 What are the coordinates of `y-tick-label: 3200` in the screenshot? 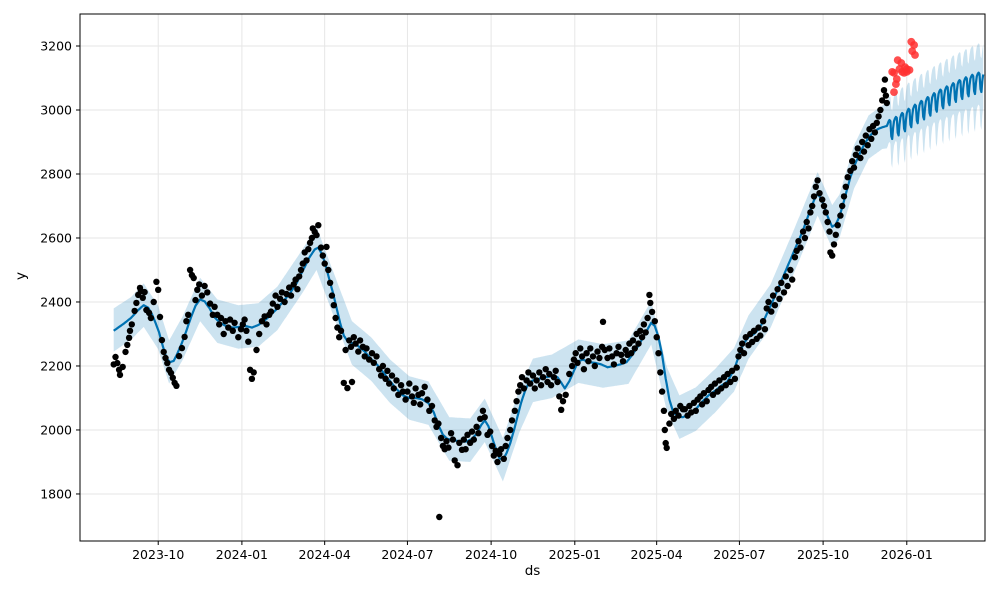 It's located at (56, 45).